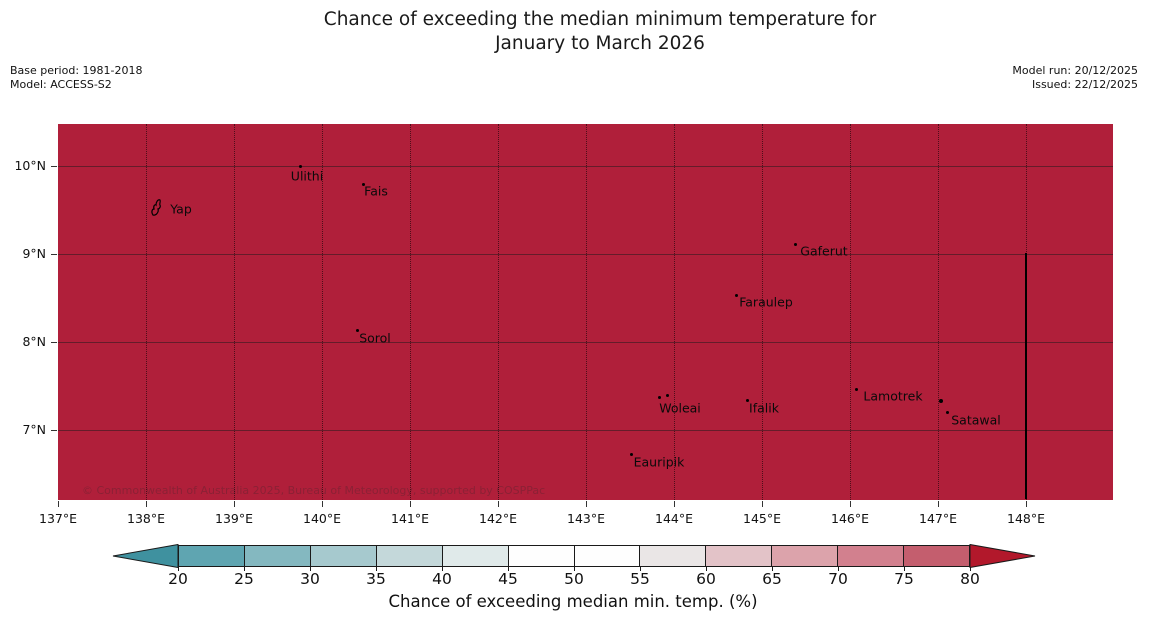 Image resolution: width=1150 pixels, height=644 pixels. I want to click on island-label-ifalik: Ifalik, so click(764, 408).